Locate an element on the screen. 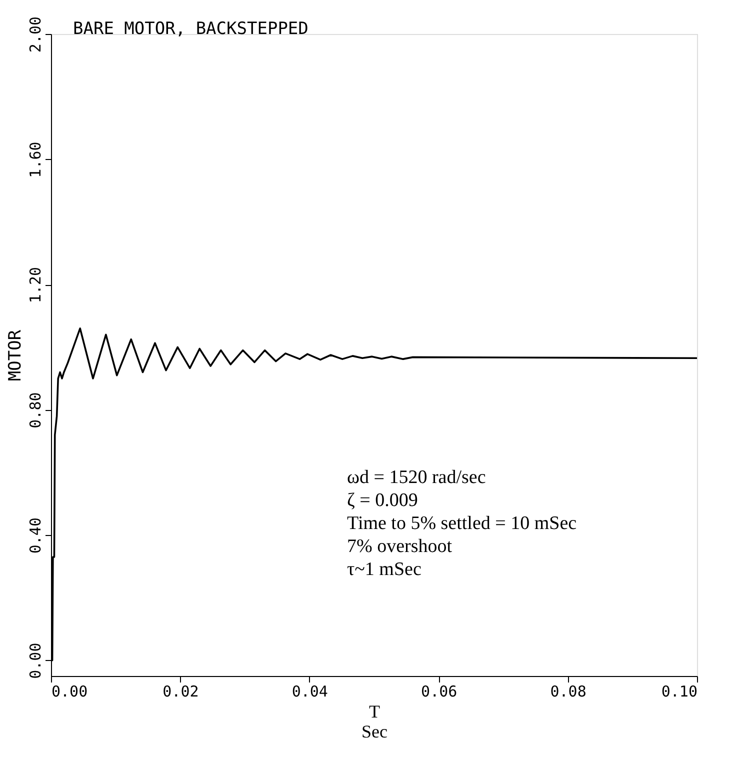  y-tick-label: 0.80 is located at coordinates (35, 410).